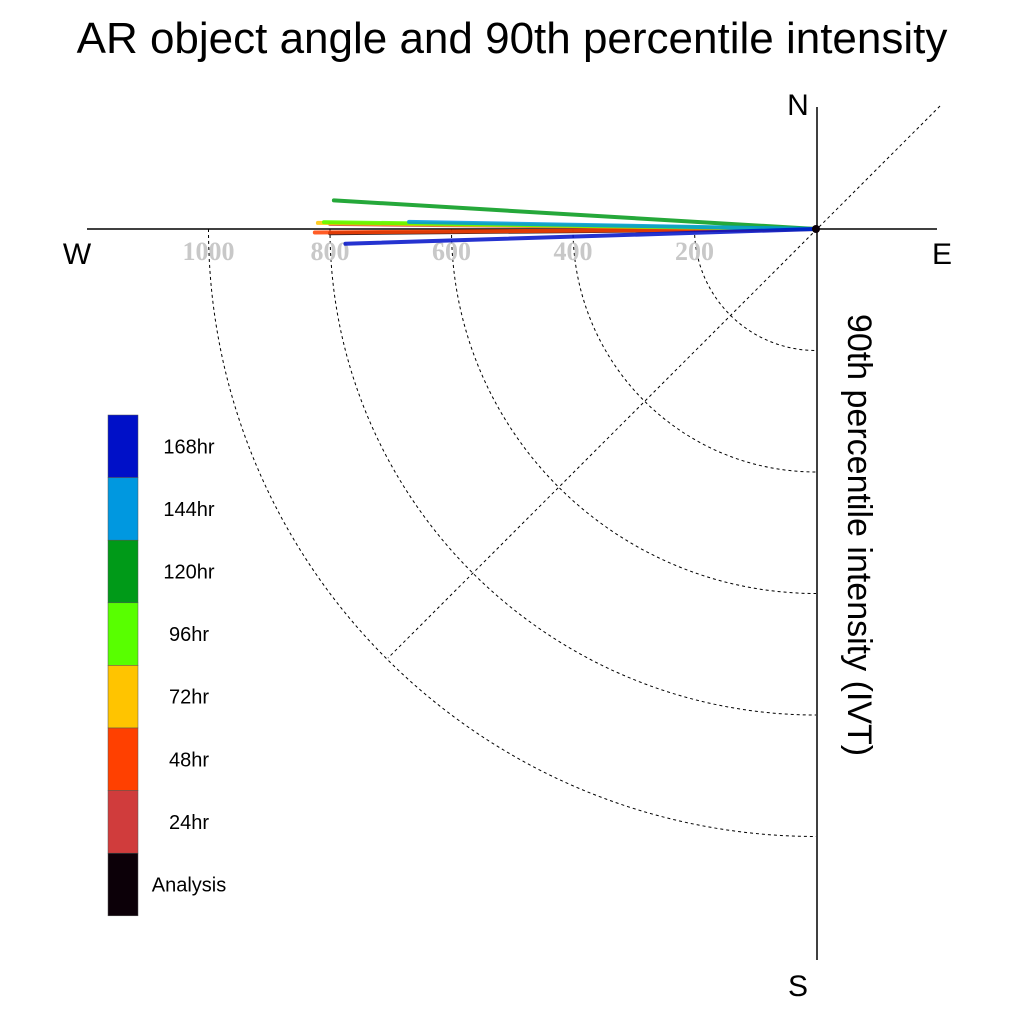 Image resolution: width=1024 pixels, height=1024 pixels. What do you see at coordinates (188, 573) in the screenshot?
I see `legend-label-120hr: 120hr` at bounding box center [188, 573].